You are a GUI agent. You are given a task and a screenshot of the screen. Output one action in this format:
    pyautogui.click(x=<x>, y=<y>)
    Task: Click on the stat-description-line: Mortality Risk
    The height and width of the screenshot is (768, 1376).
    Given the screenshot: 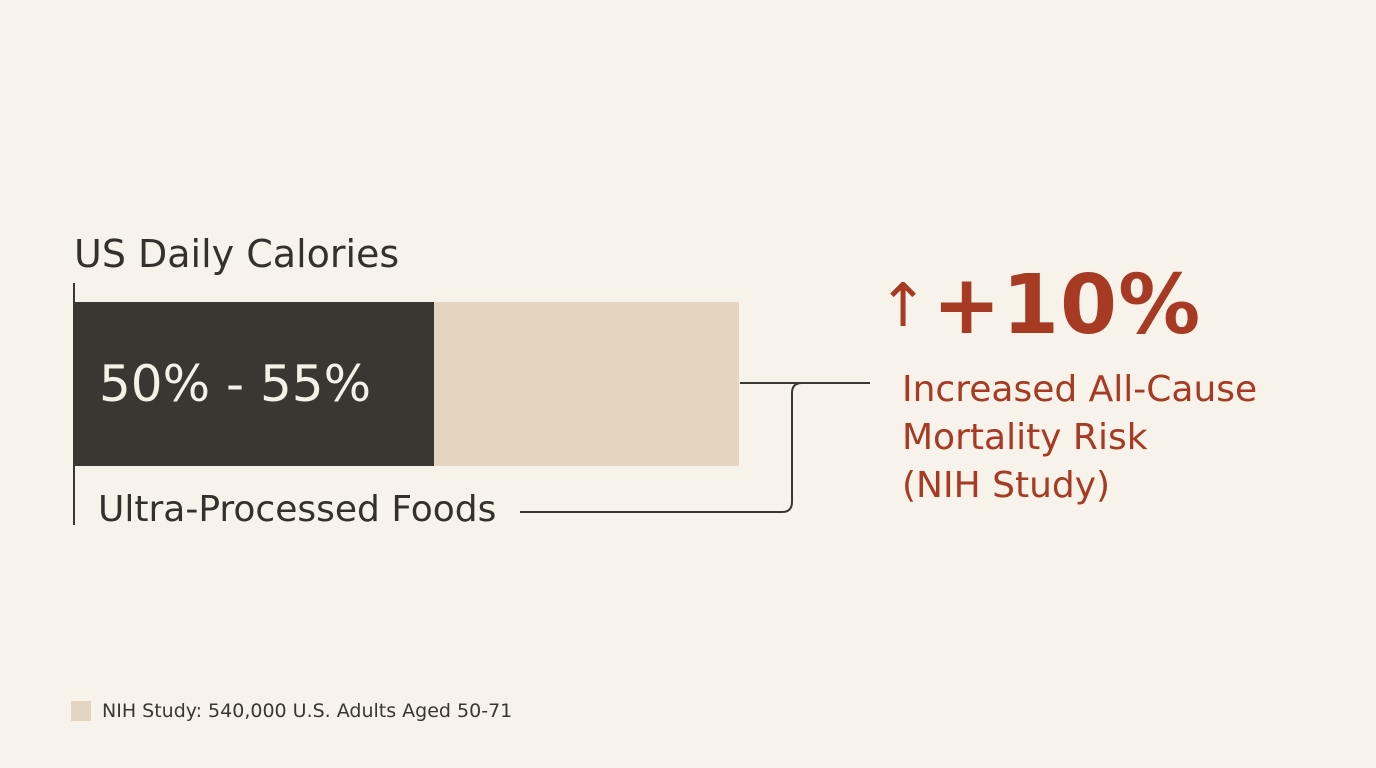 What is the action you would take?
    pyautogui.click(x=1025, y=437)
    